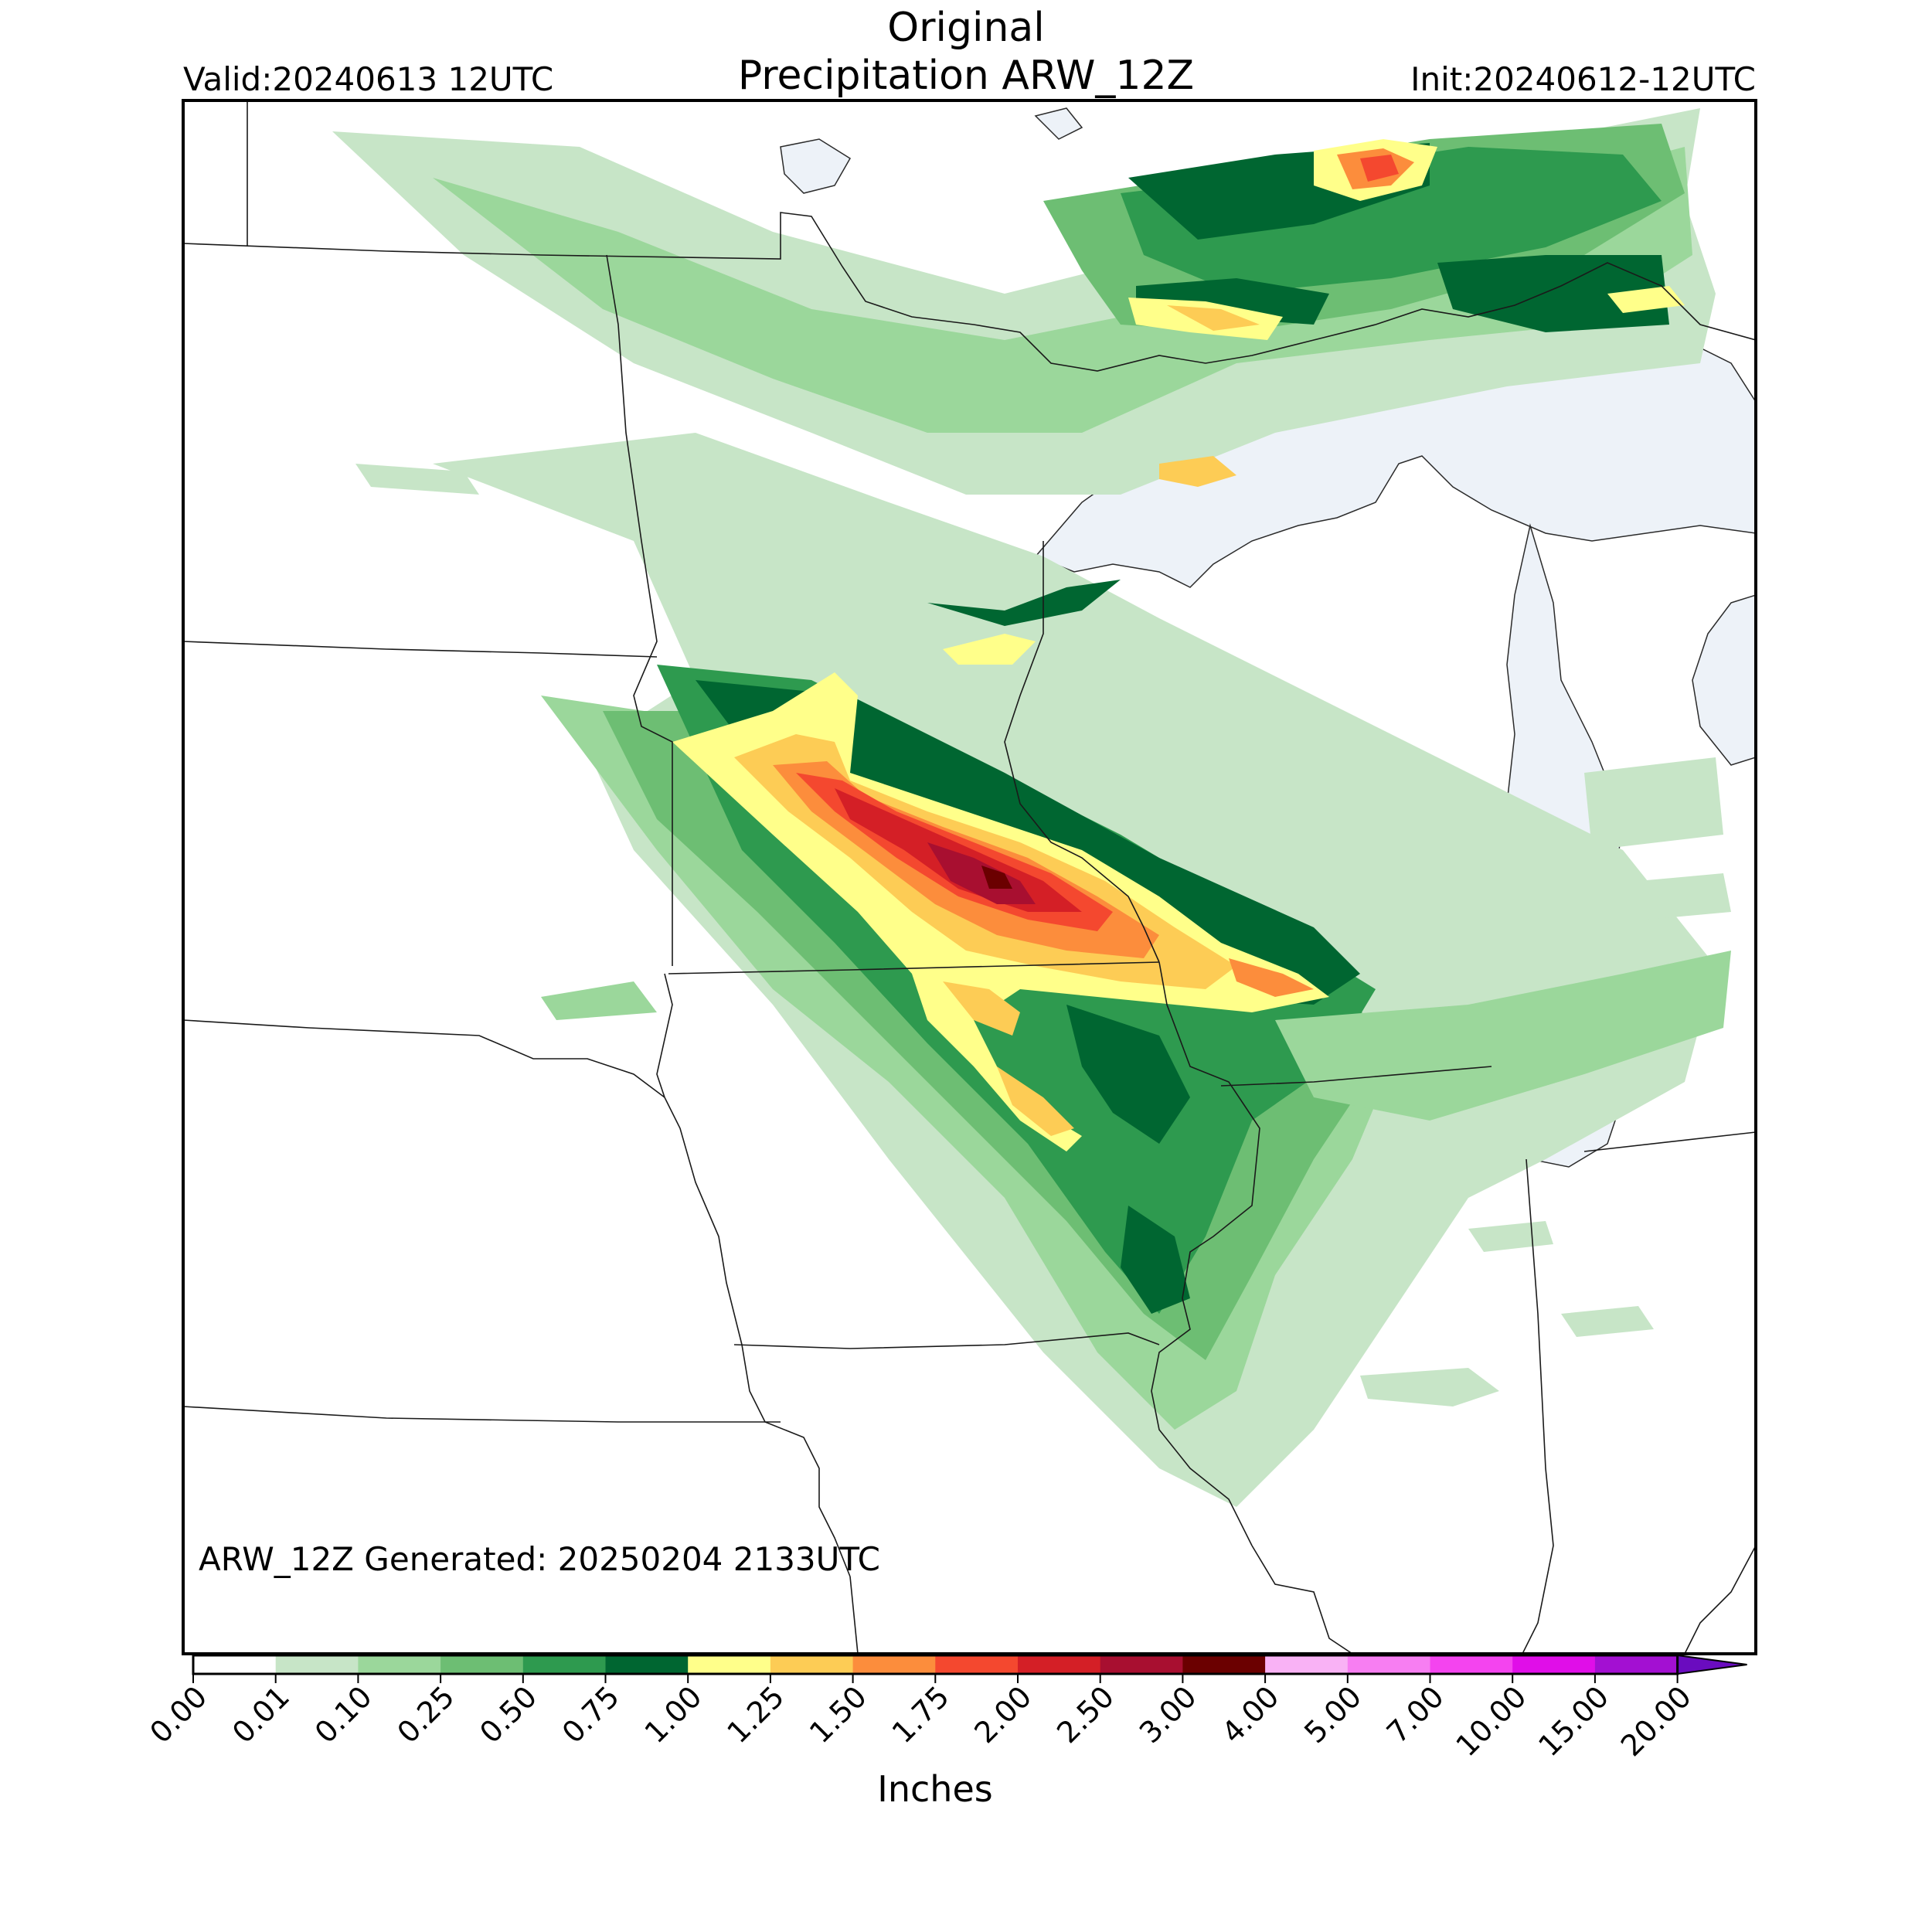  I want to click on wi-il-border, so click(1356, 1077).